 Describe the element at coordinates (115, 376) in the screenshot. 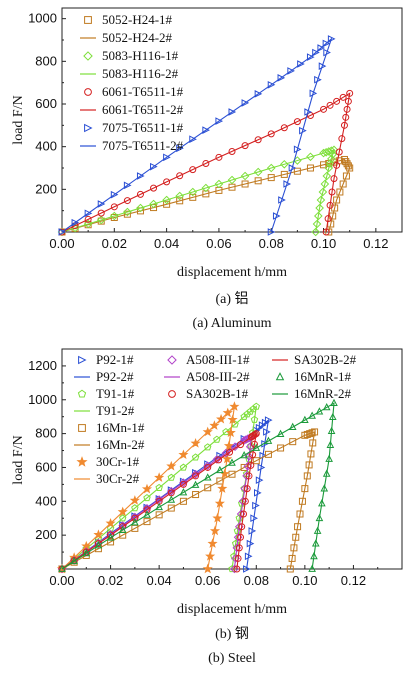

I see `legend-label: P92-2#` at that location.